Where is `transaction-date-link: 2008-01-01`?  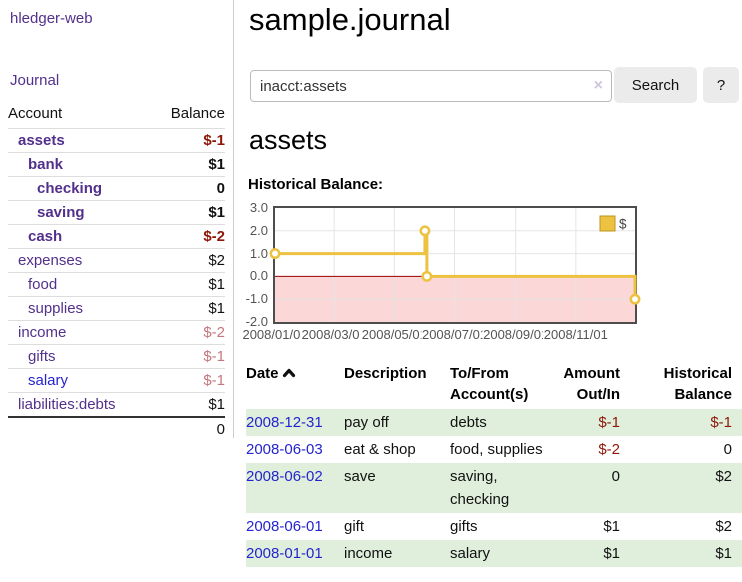
transaction-date-link: 2008-01-01 is located at coordinates (284, 553).